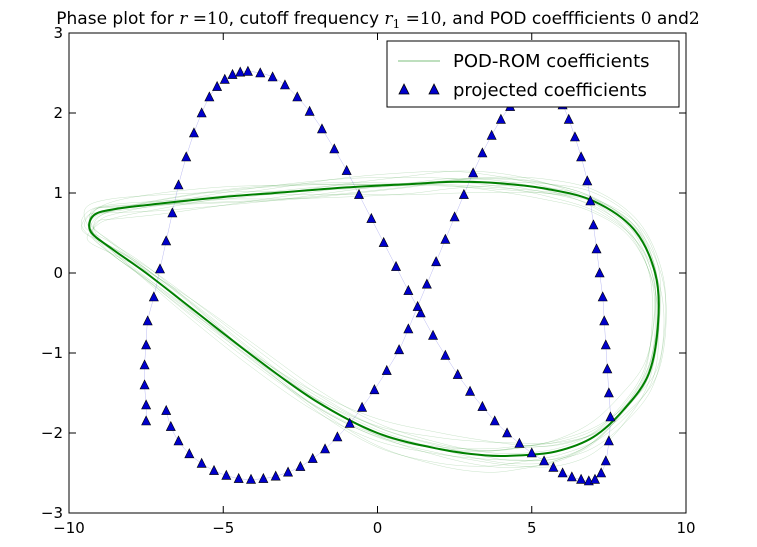 The width and height of the screenshot is (757, 547). What do you see at coordinates (52, 433) in the screenshot?
I see `y-tick-label: −2` at bounding box center [52, 433].